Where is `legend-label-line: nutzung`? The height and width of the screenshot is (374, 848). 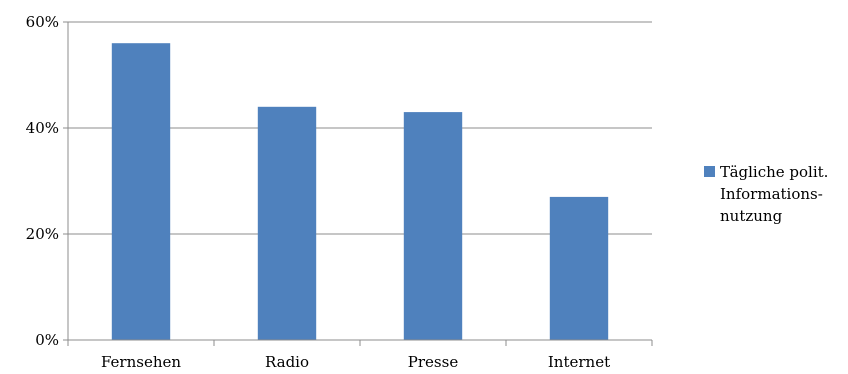 legend-label-line: nutzung is located at coordinates (751, 216).